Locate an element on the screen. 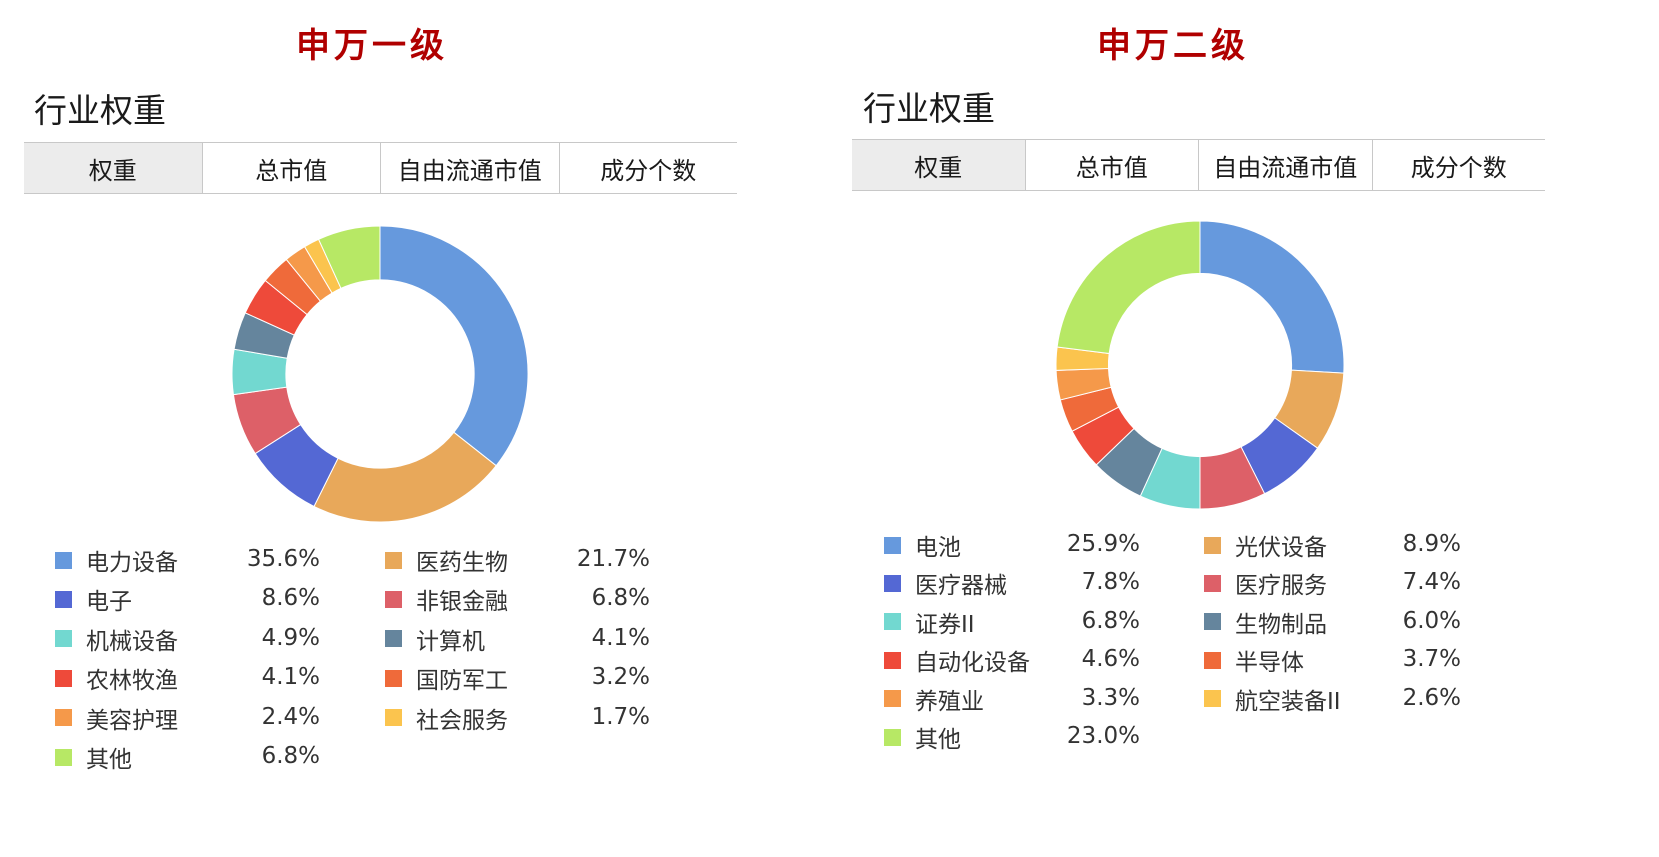  legend-label: 医疗器械 is located at coordinates (961, 586).